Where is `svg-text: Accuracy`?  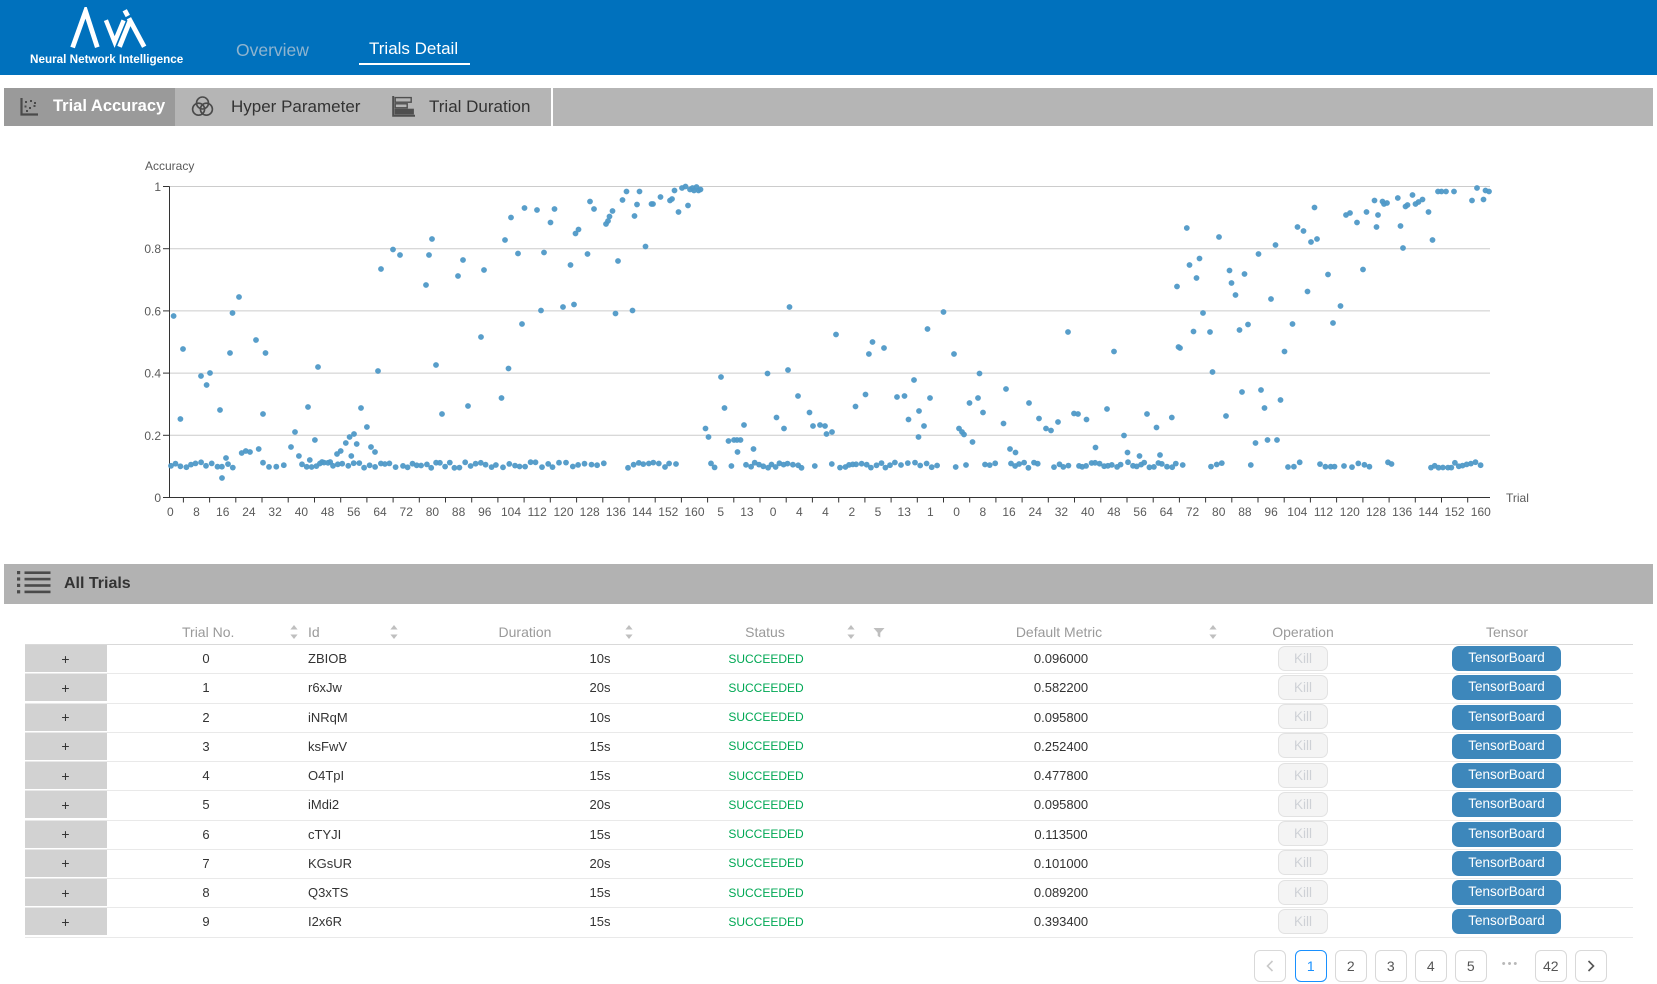
svg-text: Accuracy is located at coordinates (169, 166).